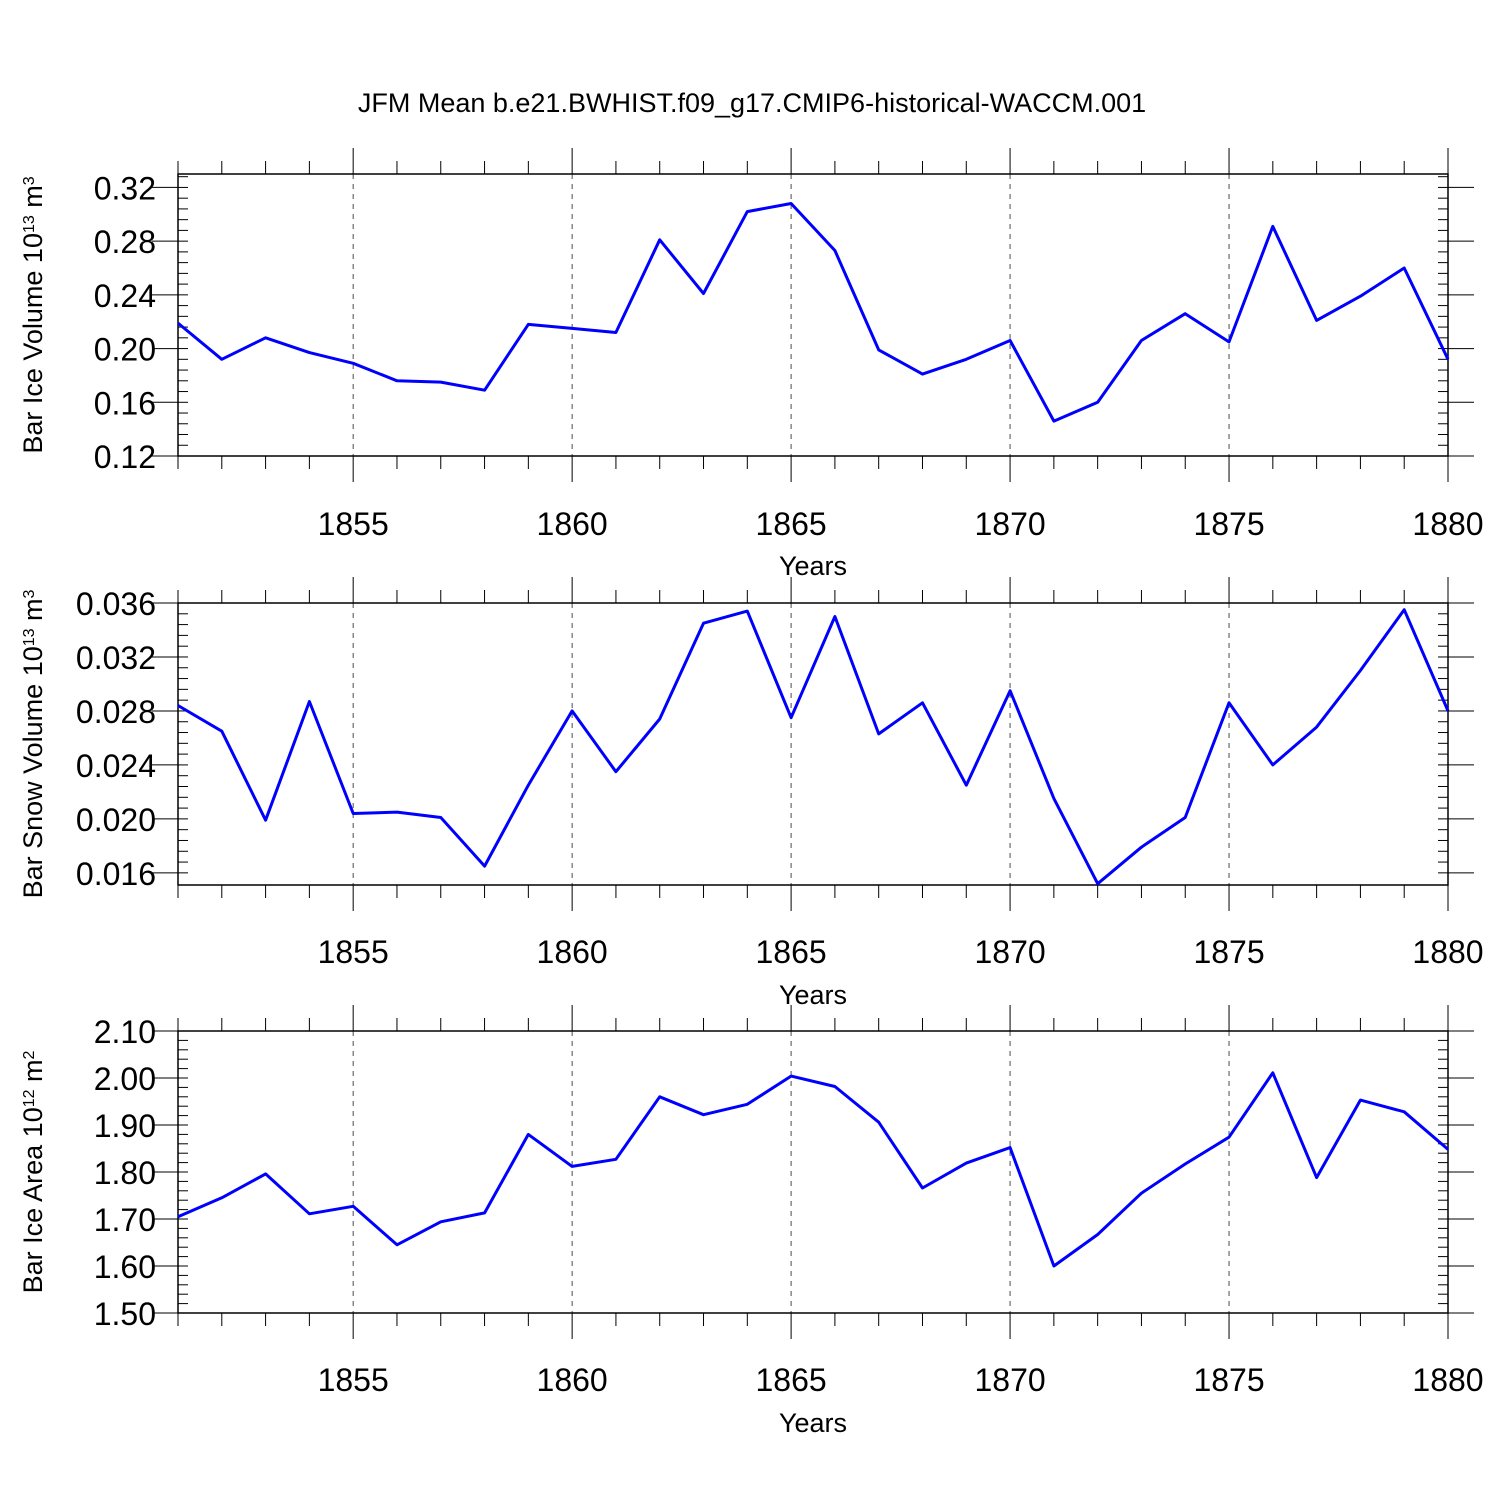 Image resolution: width=1500 pixels, height=1500 pixels. I want to click on y-tick-label: 0.16, so click(125, 403).